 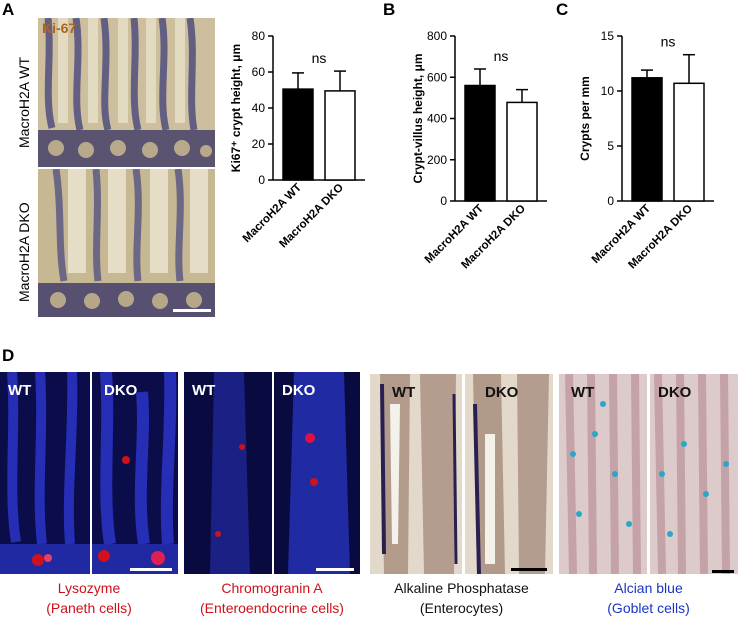 I want to click on y-tick-label: 40, so click(x=259, y=108).